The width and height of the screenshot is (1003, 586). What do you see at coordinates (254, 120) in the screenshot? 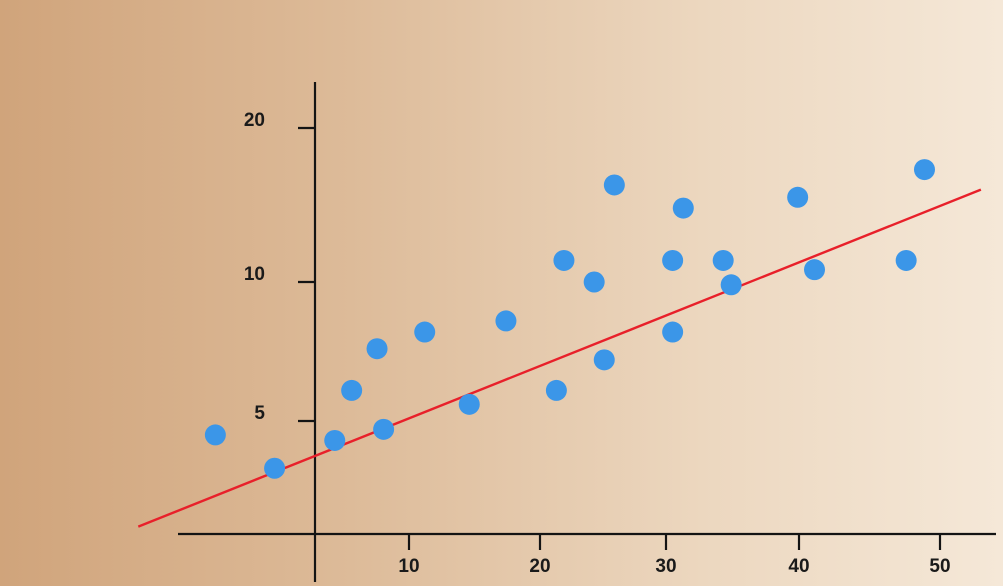
I see `y-tick-label: 20` at bounding box center [254, 120].